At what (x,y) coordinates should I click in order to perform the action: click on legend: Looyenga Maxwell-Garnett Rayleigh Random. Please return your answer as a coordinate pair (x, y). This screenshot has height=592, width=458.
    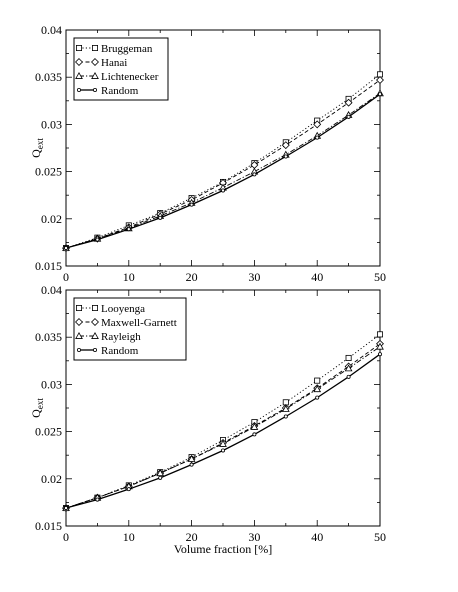
    Looking at the image, I should click on (130, 329).